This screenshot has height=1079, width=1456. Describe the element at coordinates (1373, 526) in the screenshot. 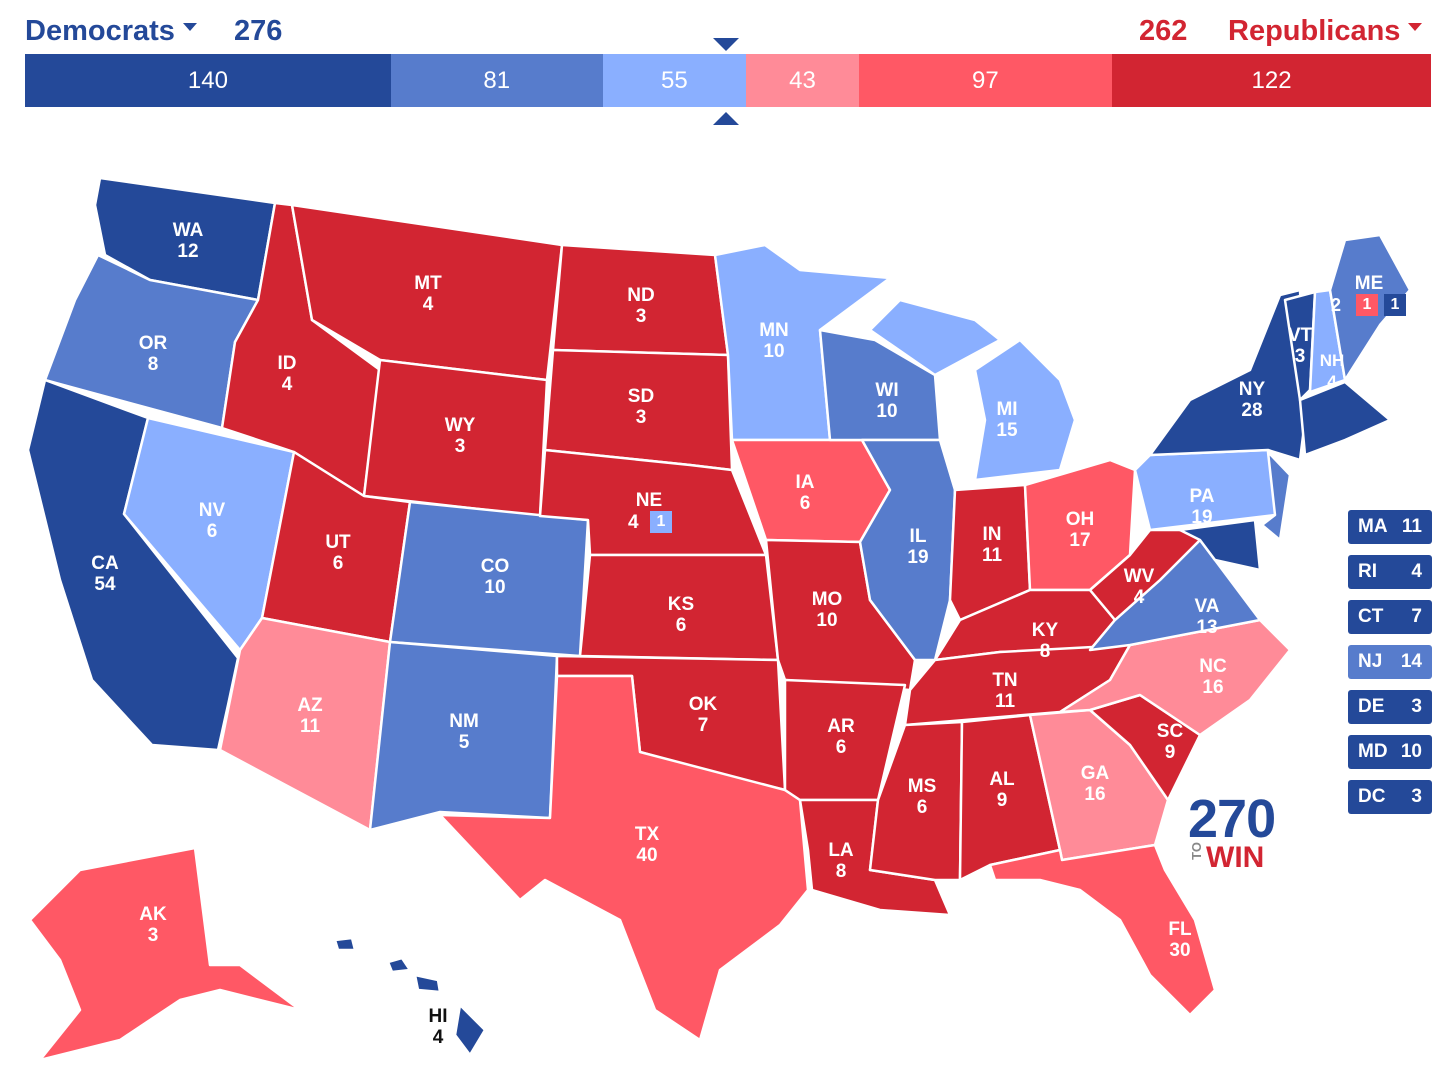

I see `side-box-abbr: MA` at that location.